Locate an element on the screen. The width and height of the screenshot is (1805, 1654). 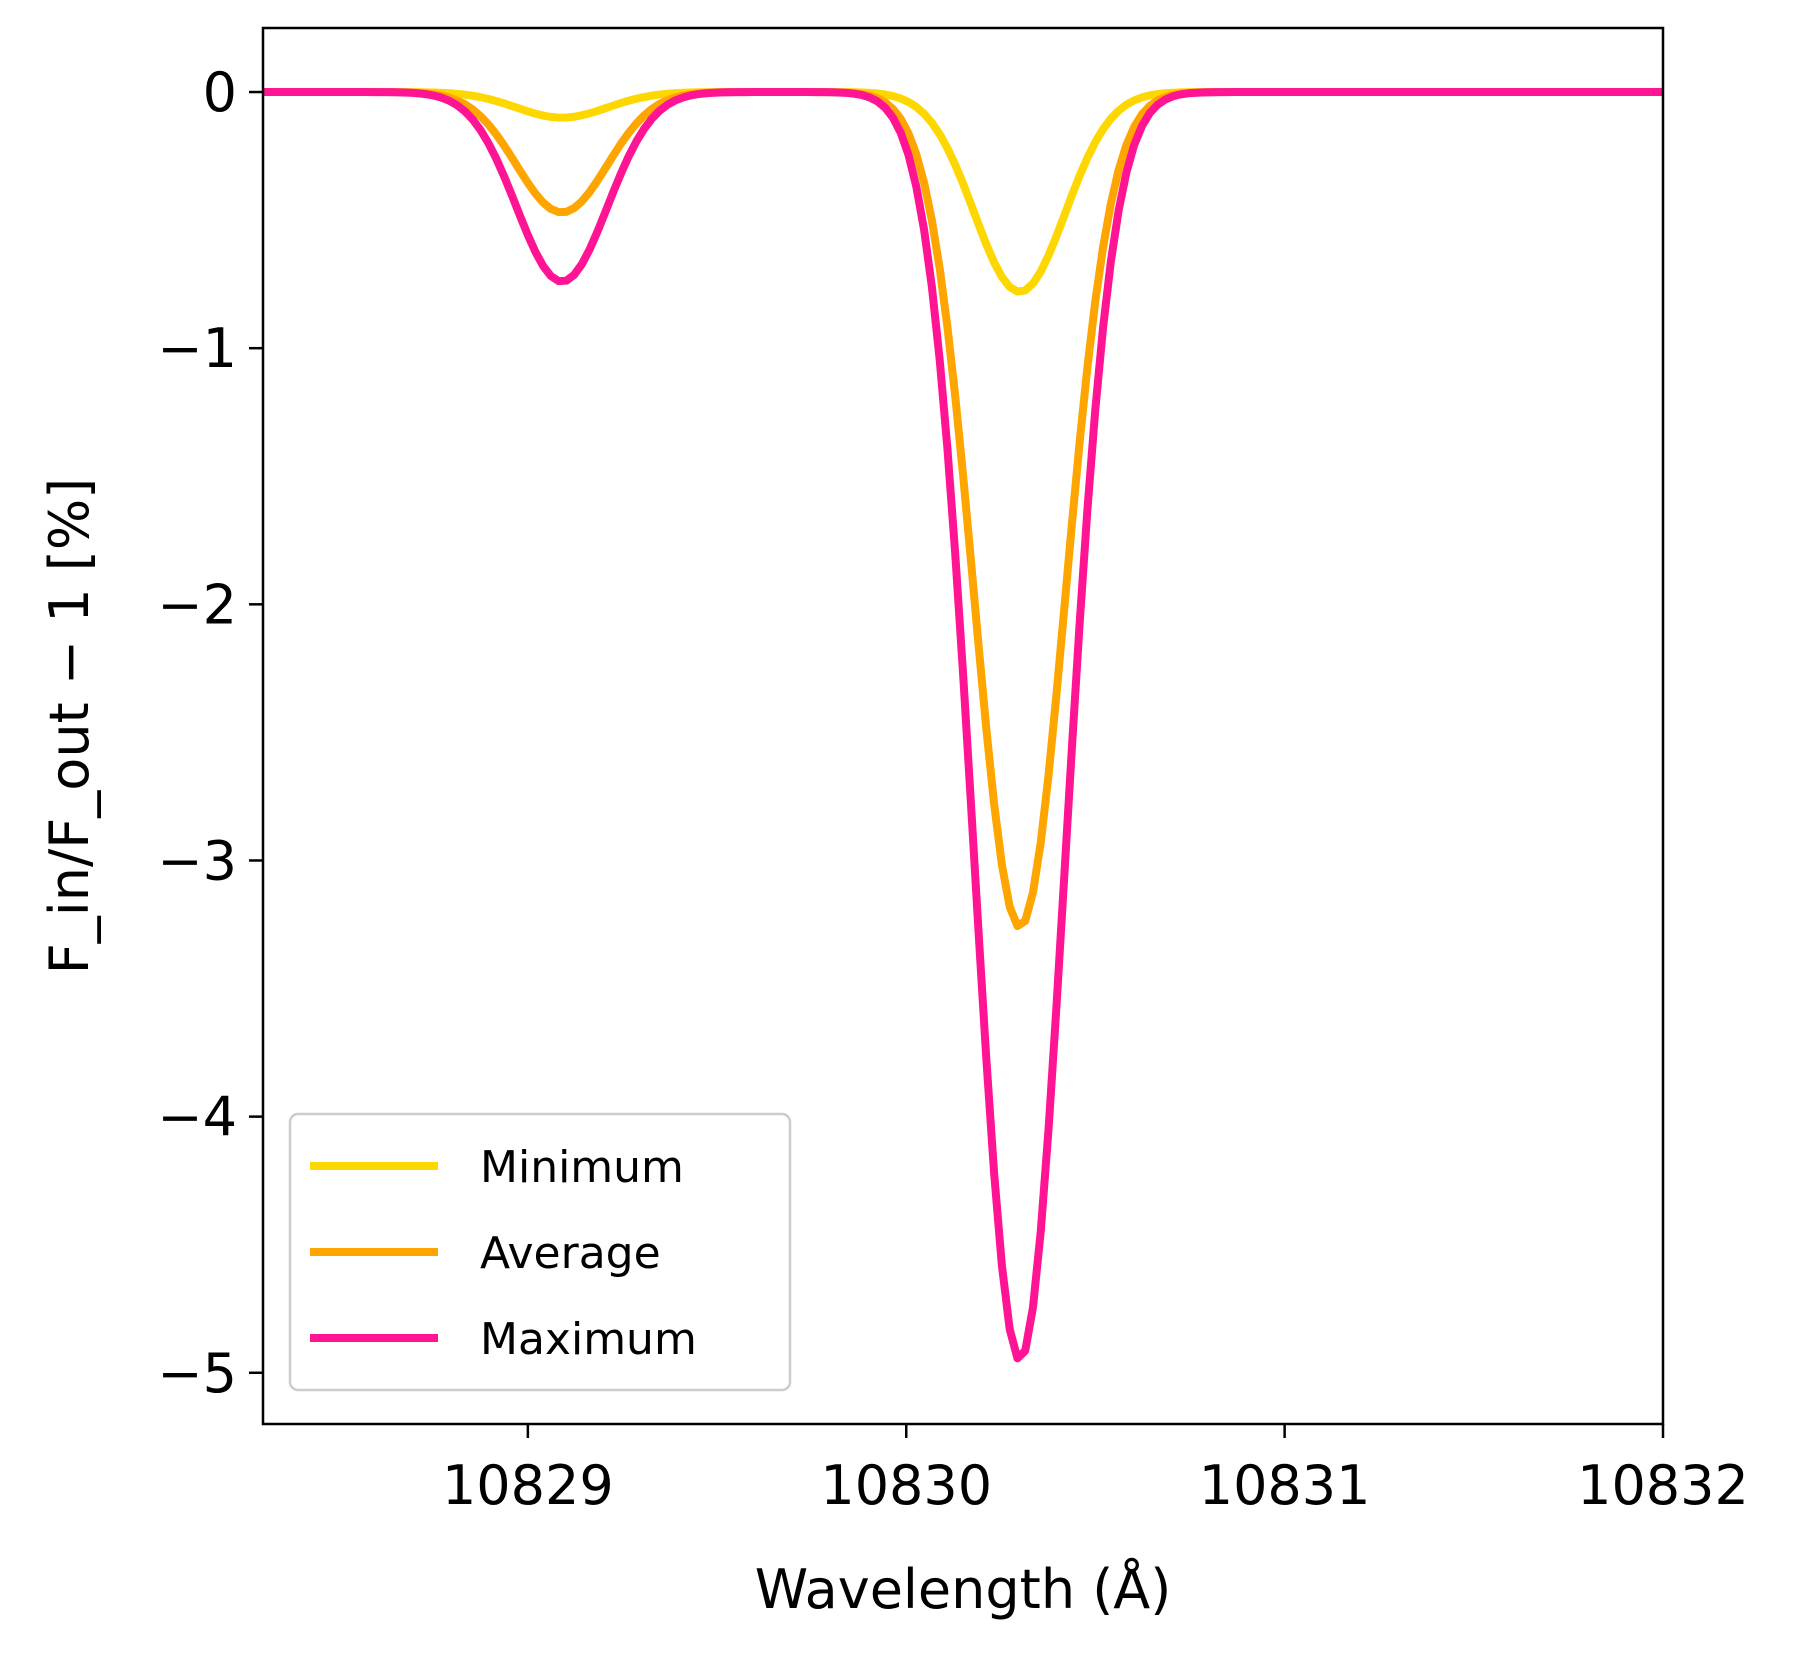
x-axis-label: Wavelength (Å) is located at coordinates (963, 1589).